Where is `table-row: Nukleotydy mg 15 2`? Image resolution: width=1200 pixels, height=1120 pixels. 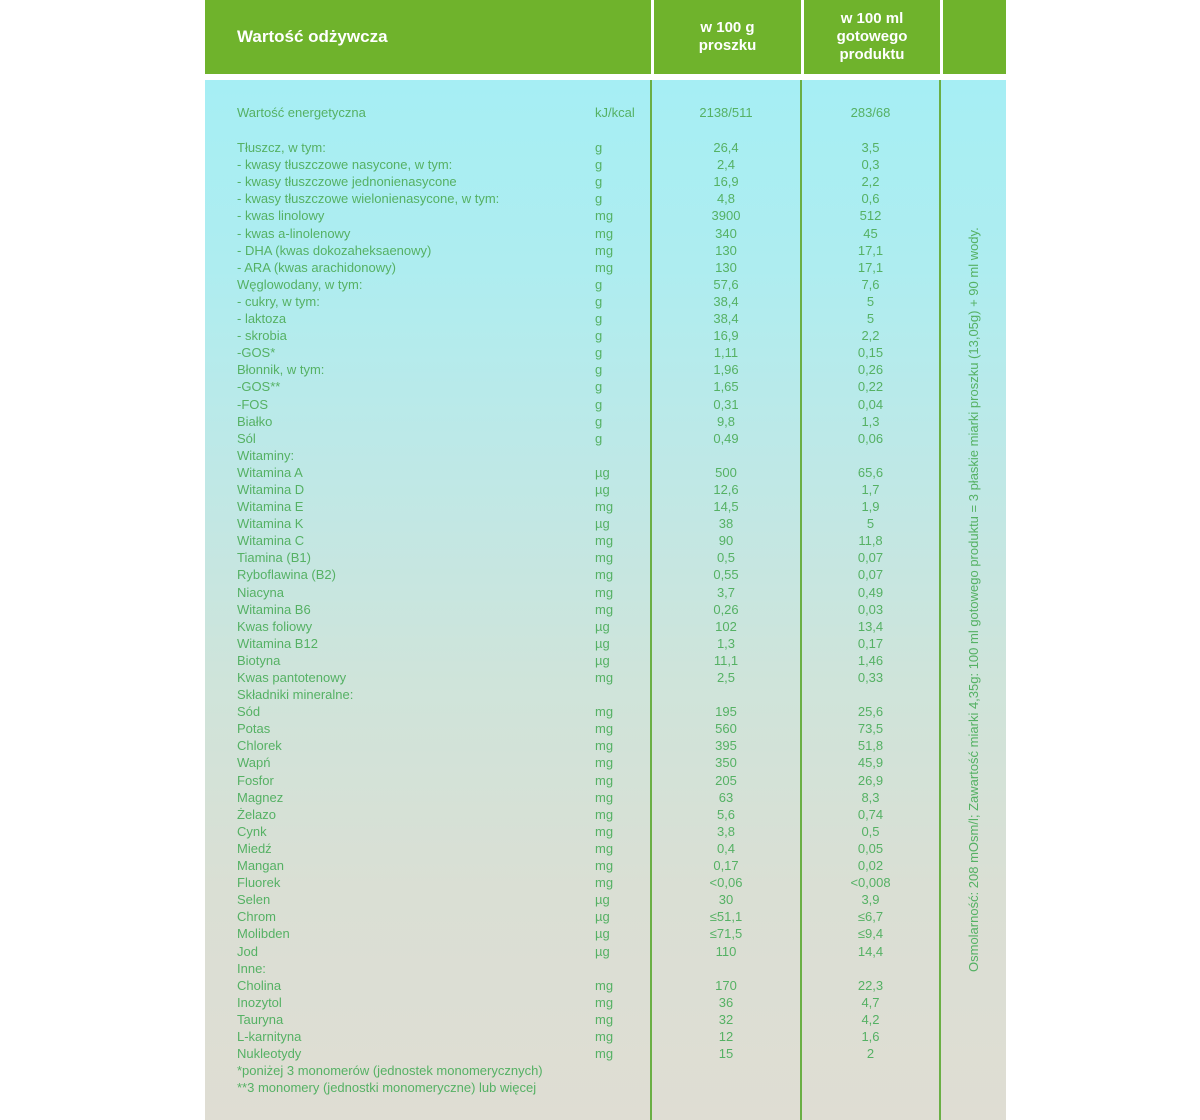
table-row: Nukleotydy mg 15 2 is located at coordinates (605, 1053).